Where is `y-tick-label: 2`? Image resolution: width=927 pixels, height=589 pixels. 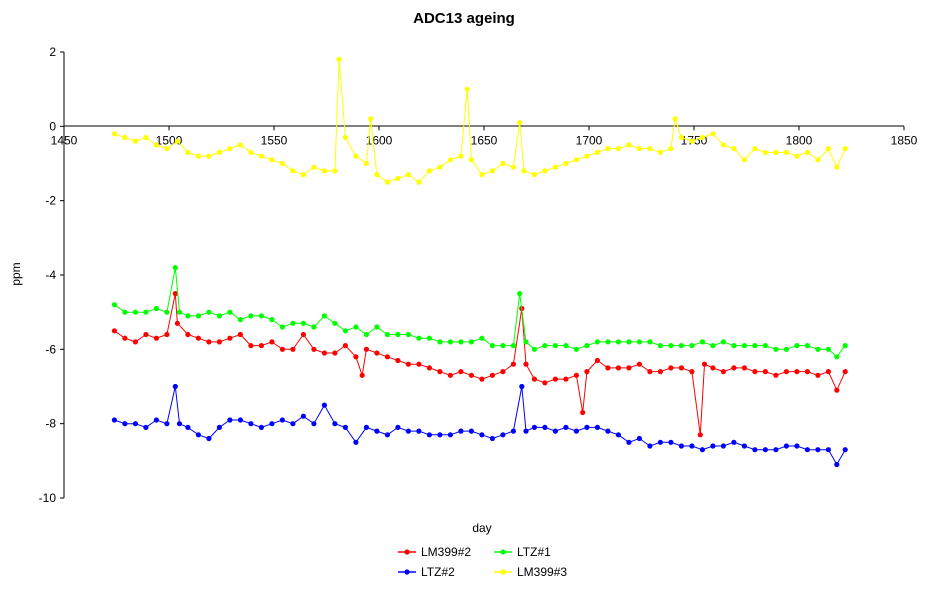 y-tick-label: 2 is located at coordinates (52, 52).